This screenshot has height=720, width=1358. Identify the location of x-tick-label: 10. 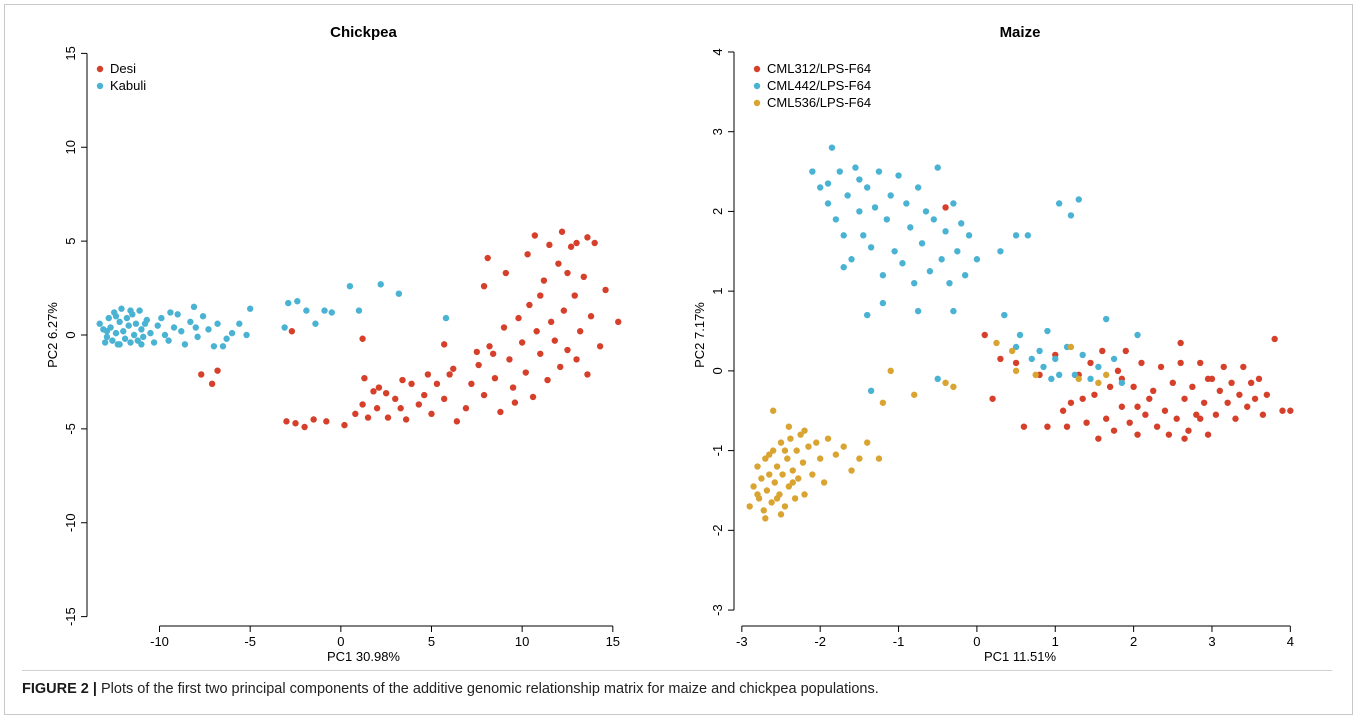
(522, 641).